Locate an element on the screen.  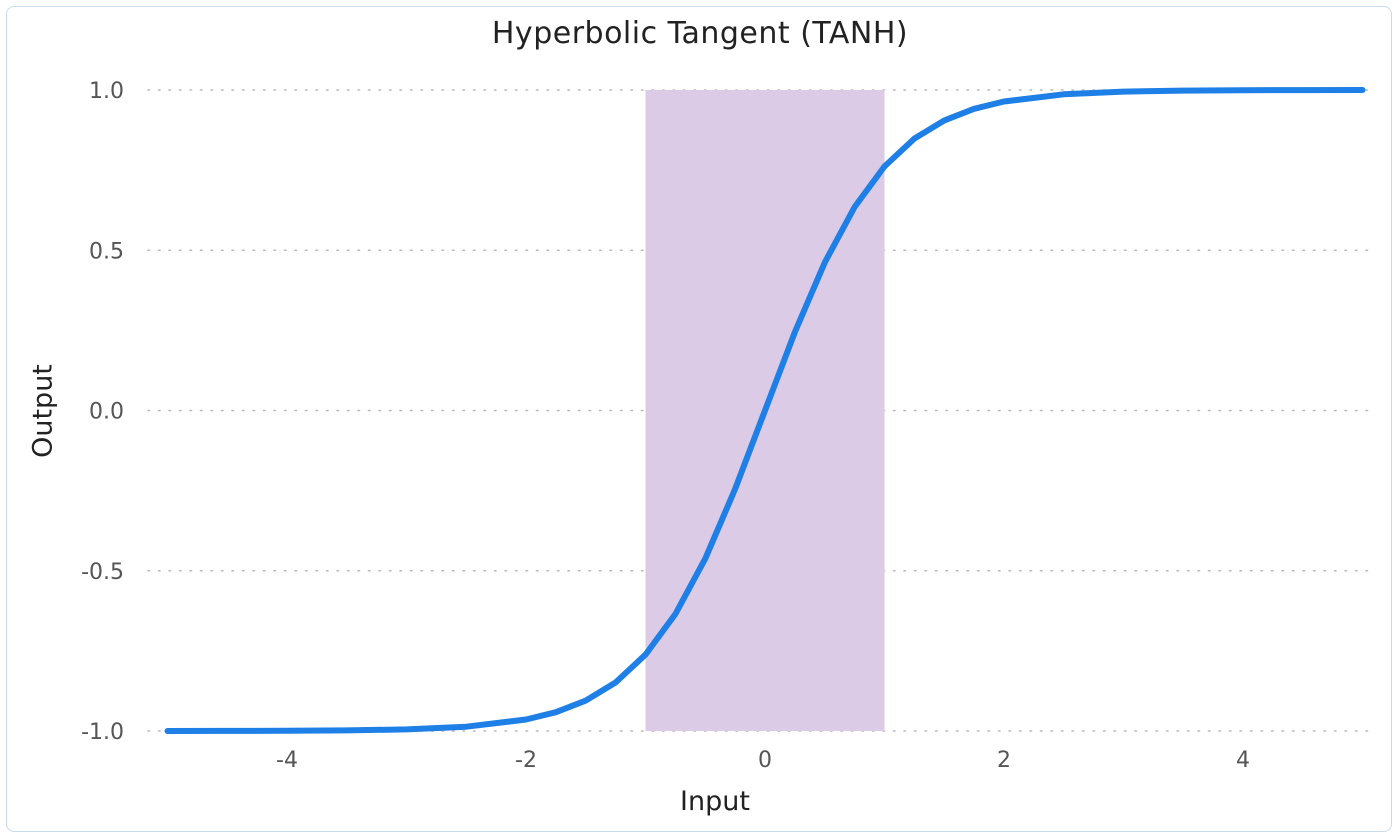
x-tick-label: -2 is located at coordinates (526, 760).